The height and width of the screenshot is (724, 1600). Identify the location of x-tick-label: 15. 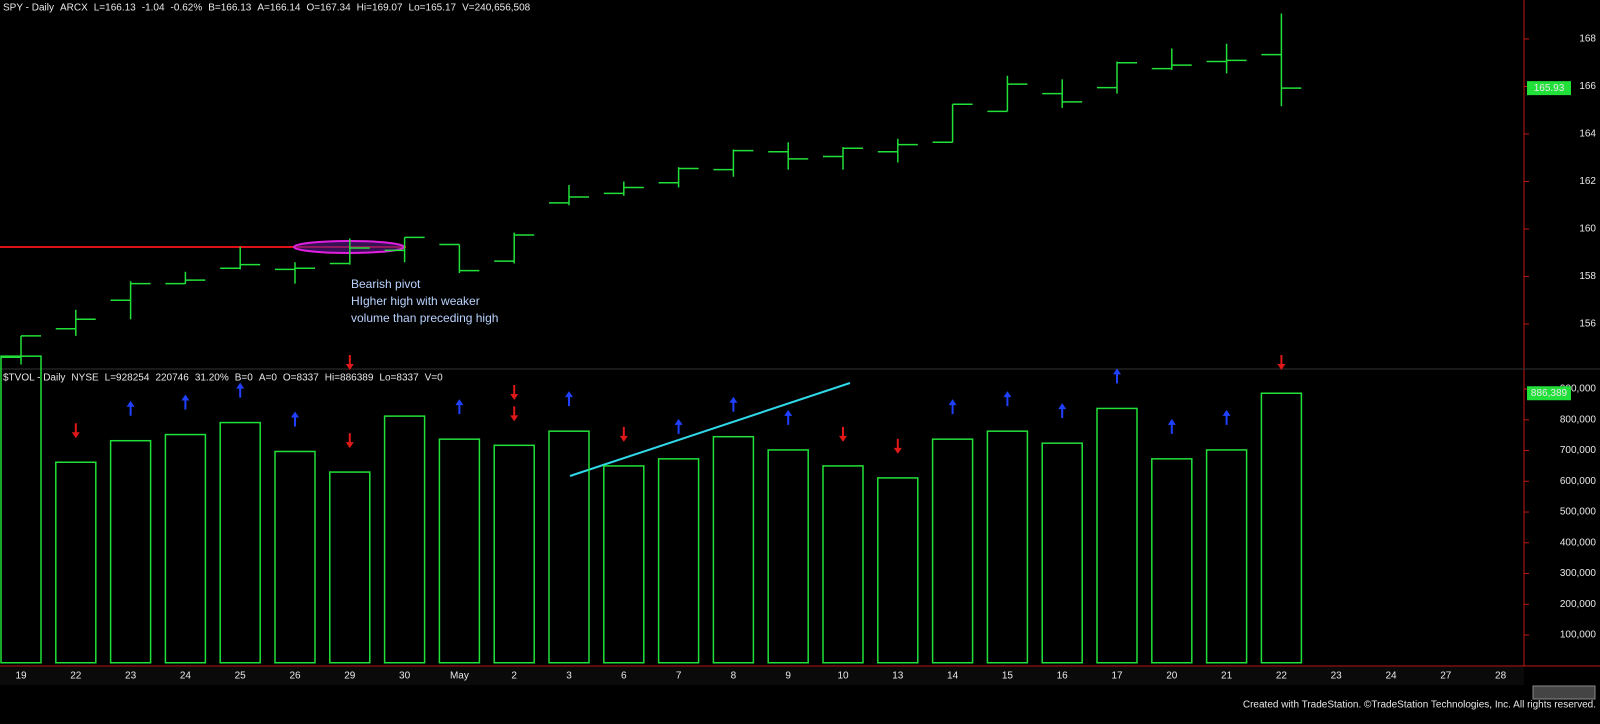
(1008, 676).